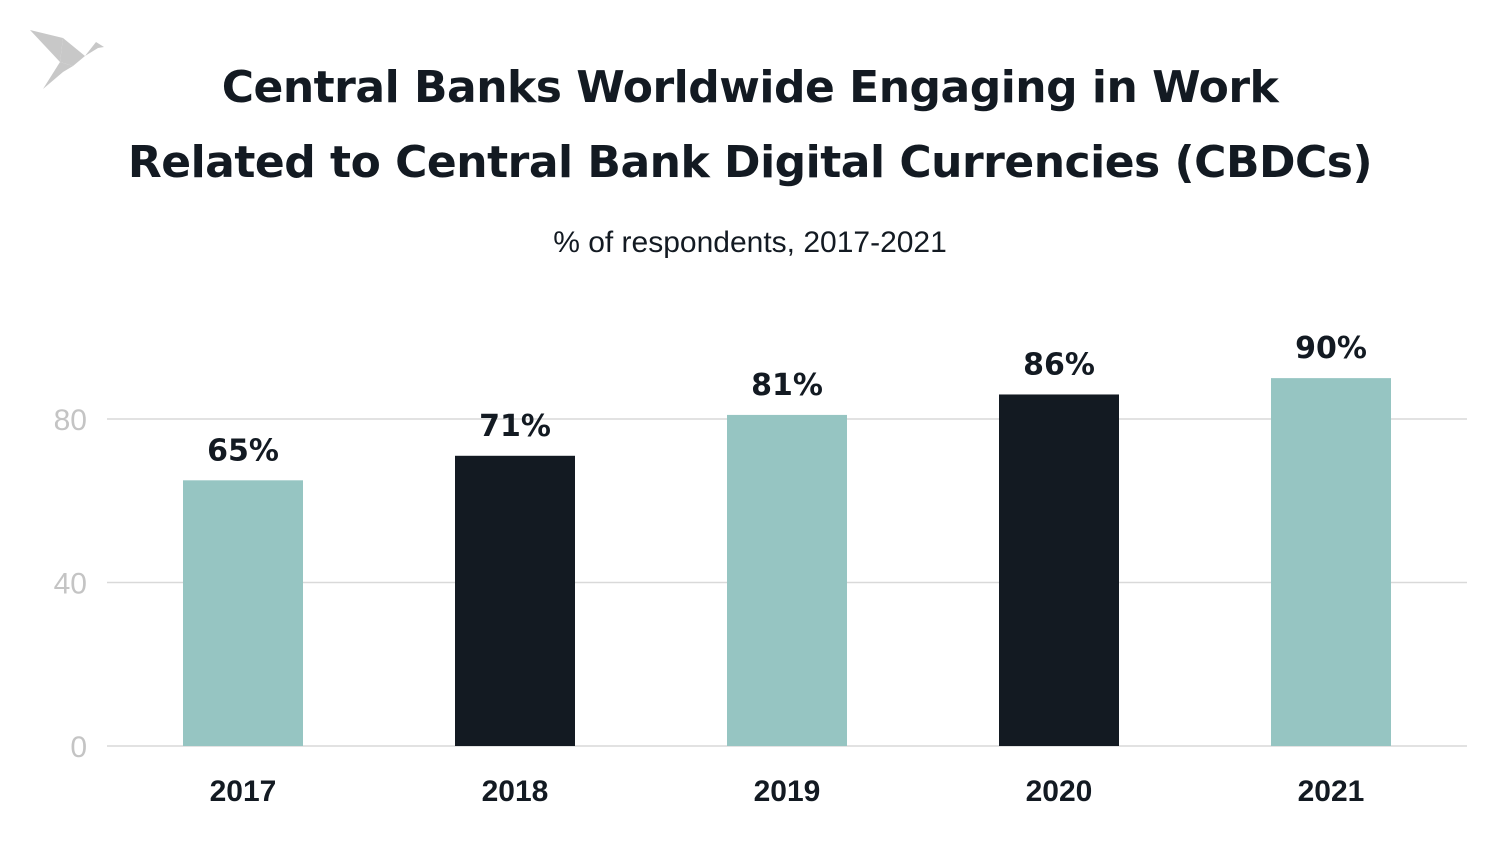  I want to click on y-tick-label: 0, so click(78, 747).